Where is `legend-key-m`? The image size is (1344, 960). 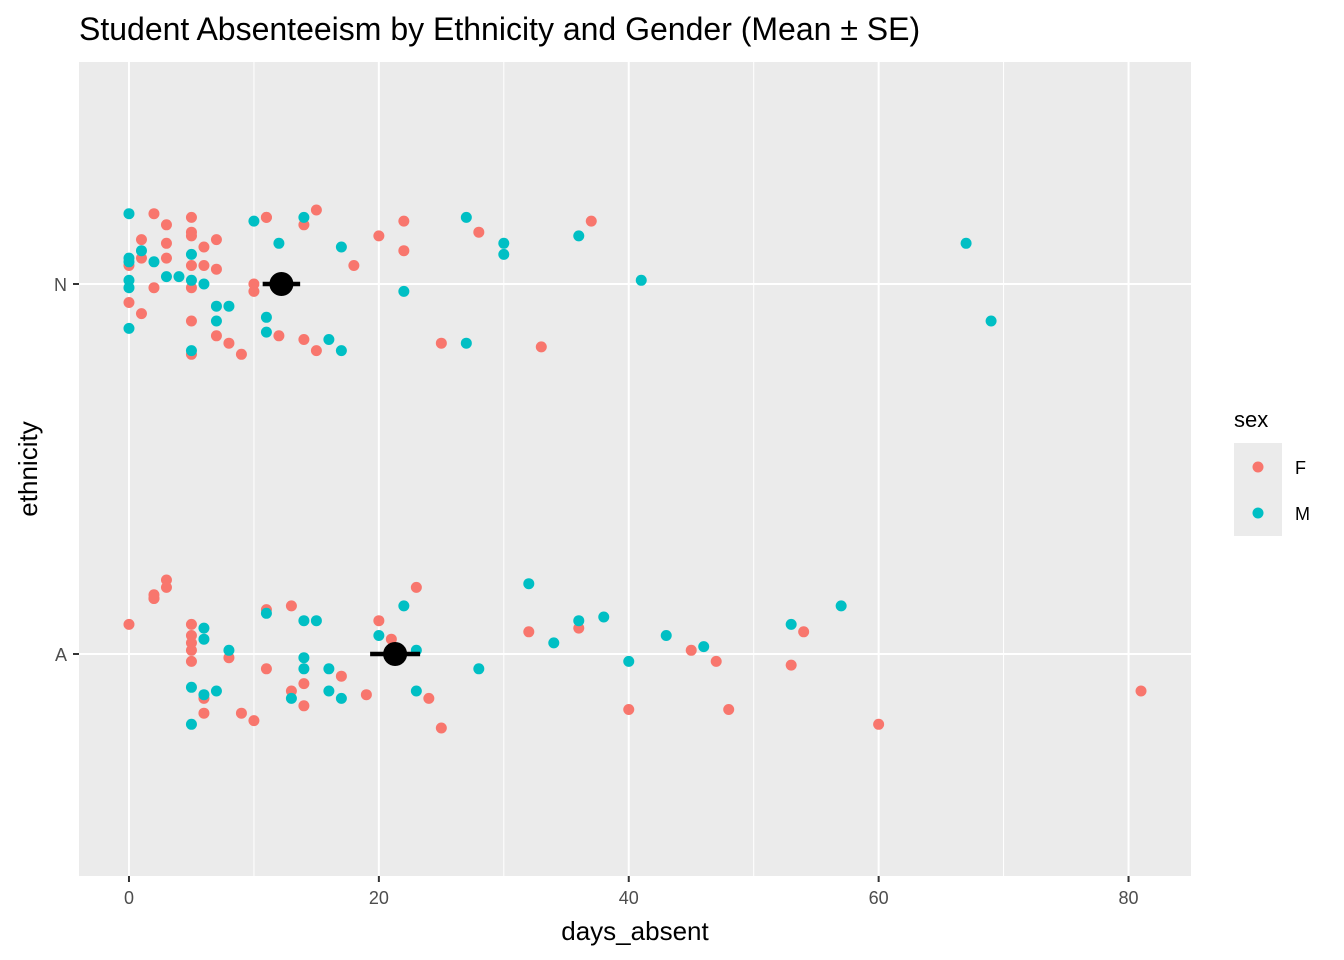
legend-key-m is located at coordinates (1258, 513).